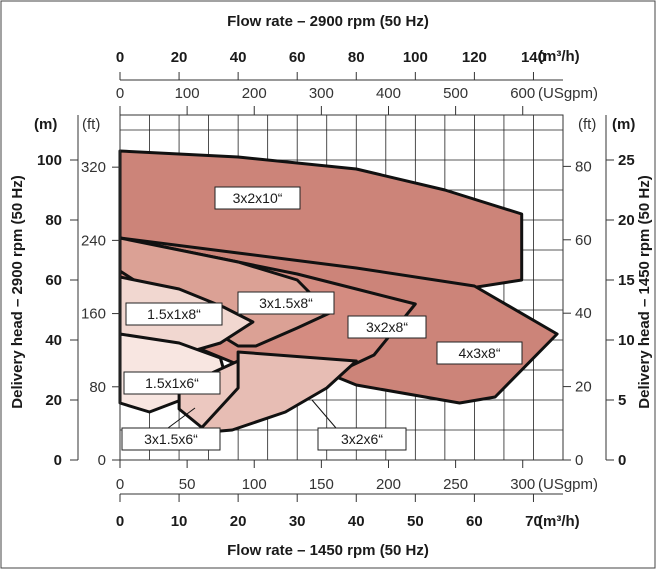 This screenshot has height=569, width=656. I want to click on tick-label: 70, so click(533, 521).